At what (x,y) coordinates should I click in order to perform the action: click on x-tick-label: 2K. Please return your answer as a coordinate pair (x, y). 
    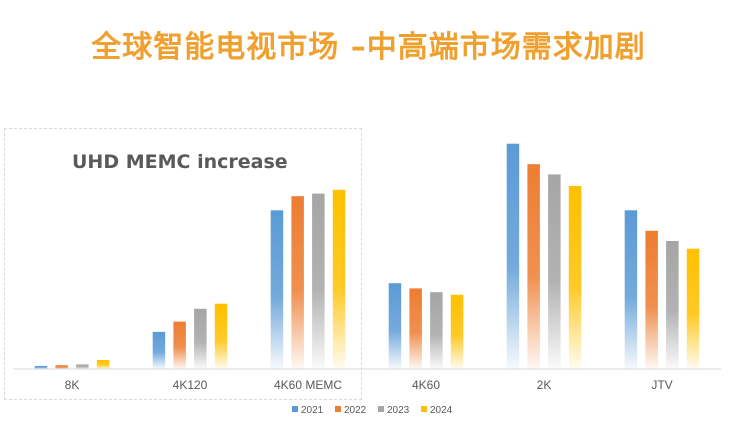
    Looking at the image, I should click on (544, 385).